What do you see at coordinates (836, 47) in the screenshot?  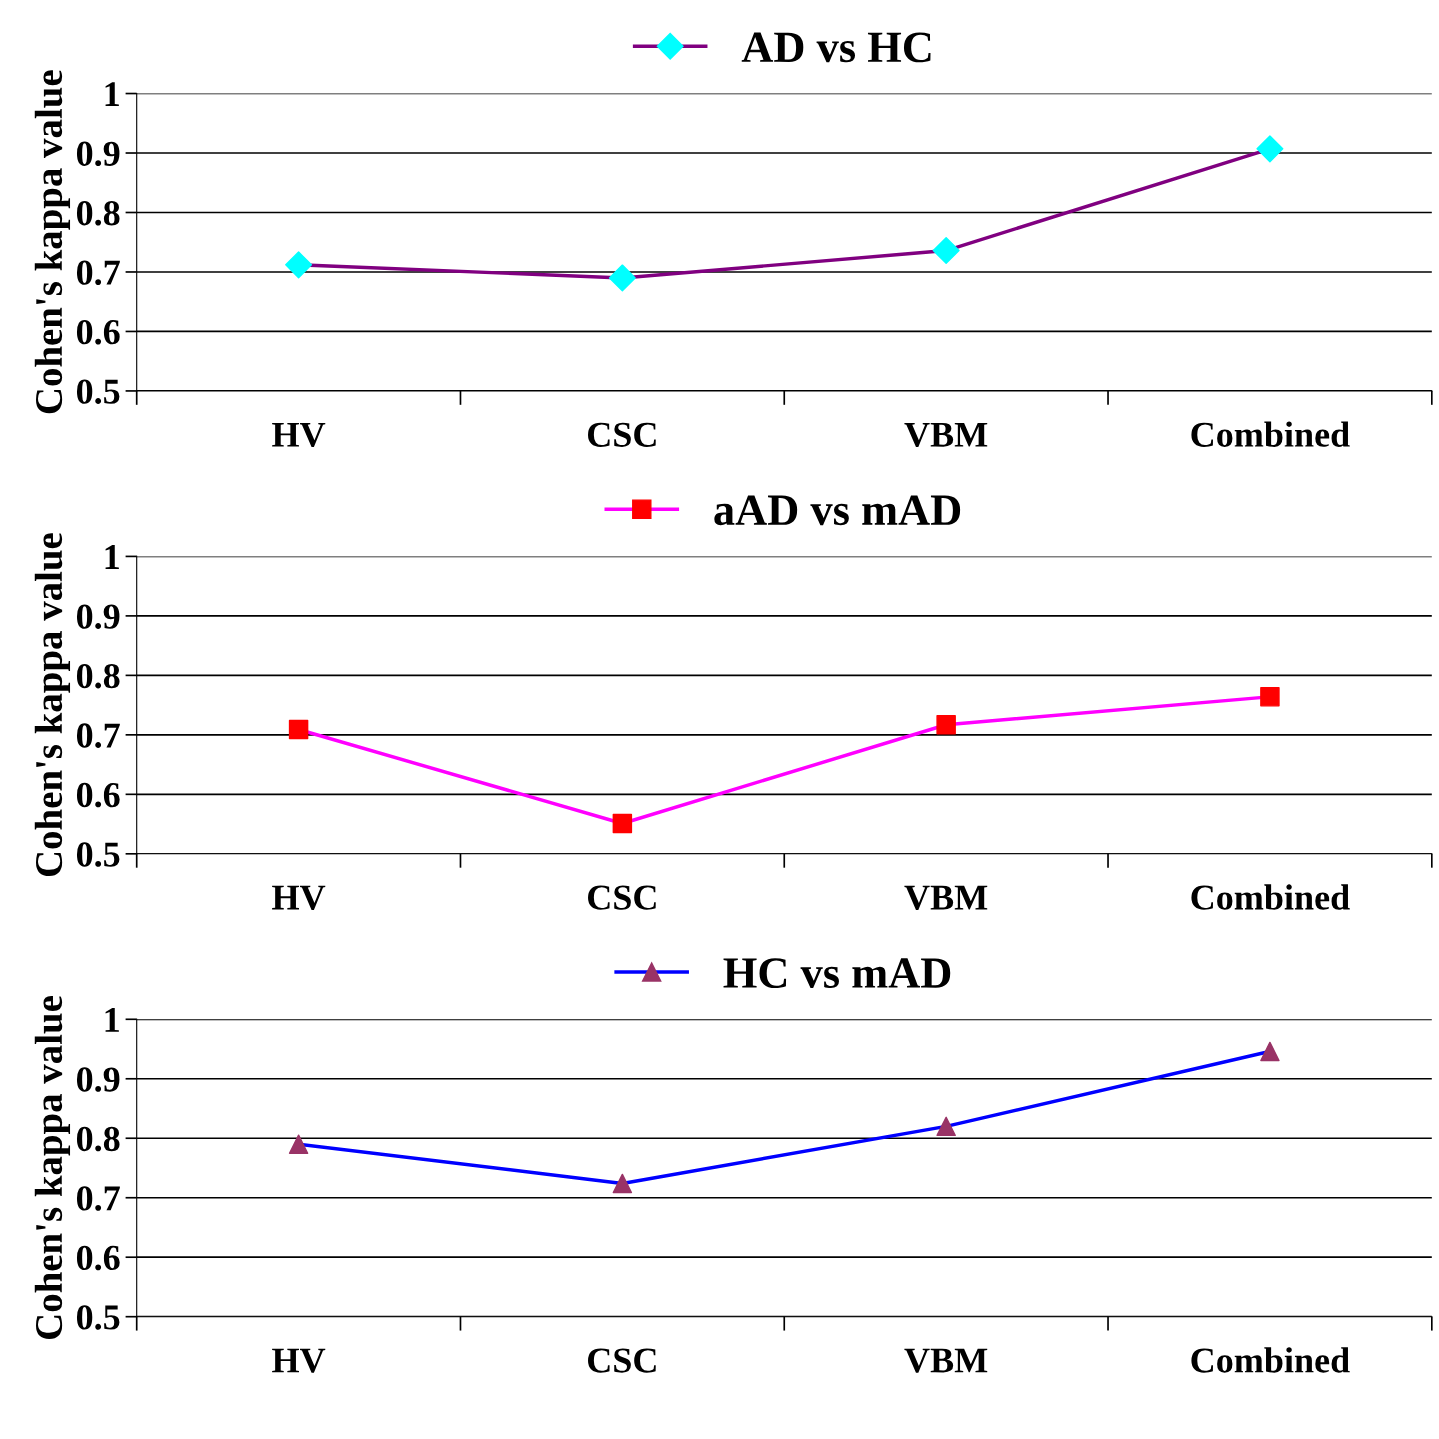 I see `legend-label: AD vs HC` at bounding box center [836, 47].